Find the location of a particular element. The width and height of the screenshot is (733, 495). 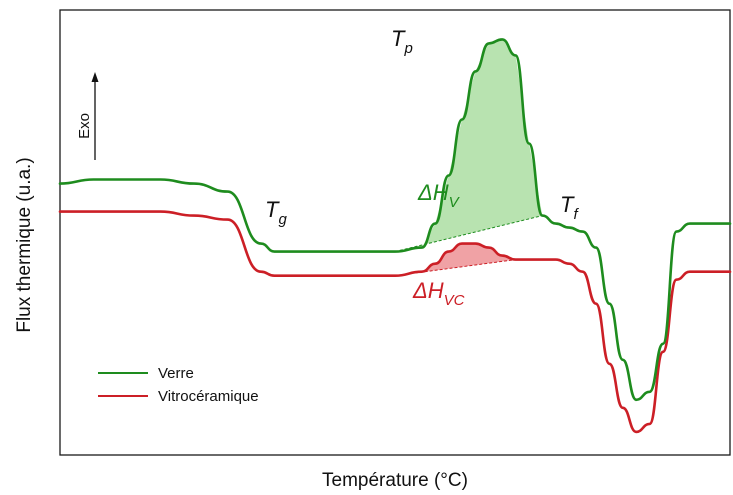

tg-label: Tg is located at coordinates (276, 212).